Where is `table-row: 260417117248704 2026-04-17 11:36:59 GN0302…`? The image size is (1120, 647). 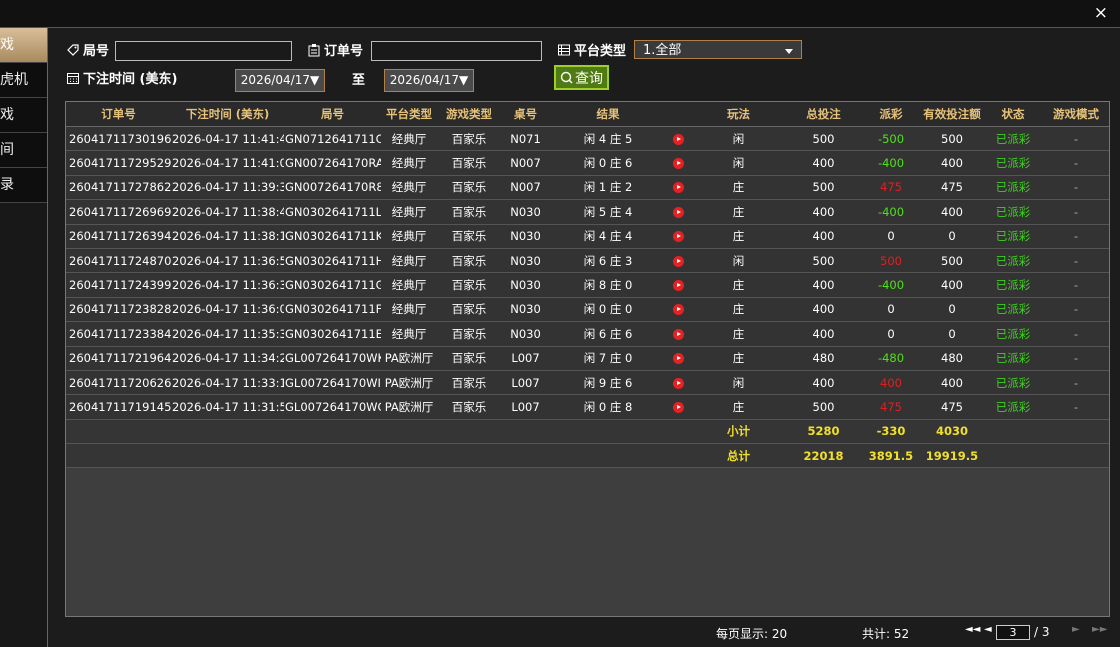 table-row: 260417117248704 2026-04-17 11:36:59 GN0302… is located at coordinates (587, 261).